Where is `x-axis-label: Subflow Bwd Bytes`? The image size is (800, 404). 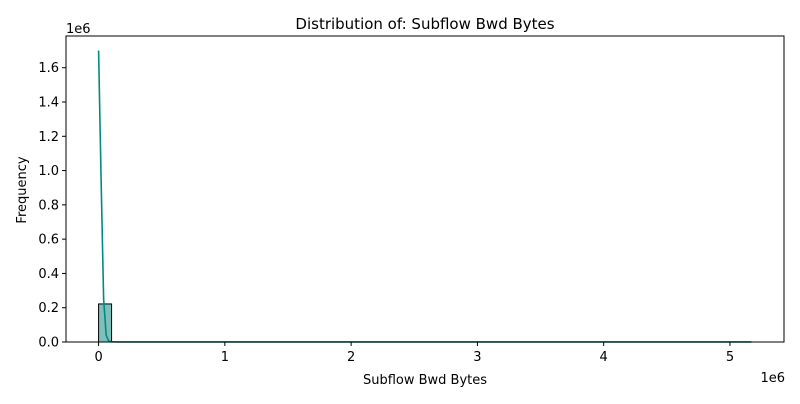 x-axis-label: Subflow Bwd Bytes is located at coordinates (425, 380).